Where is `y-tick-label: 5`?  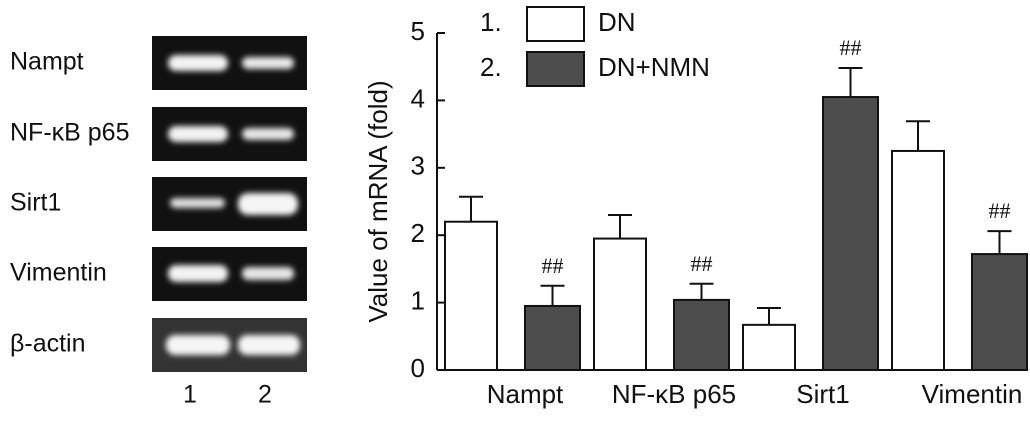
y-tick-label: 5 is located at coordinates (418, 31).